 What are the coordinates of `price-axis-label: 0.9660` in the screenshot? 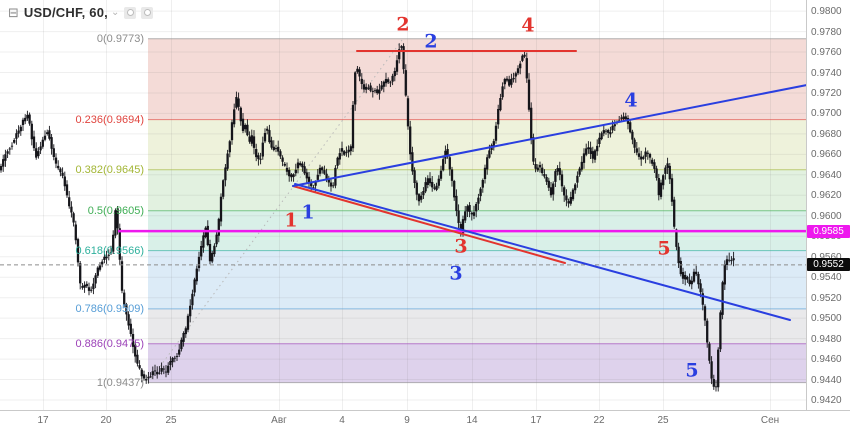 It's located at (826, 154).